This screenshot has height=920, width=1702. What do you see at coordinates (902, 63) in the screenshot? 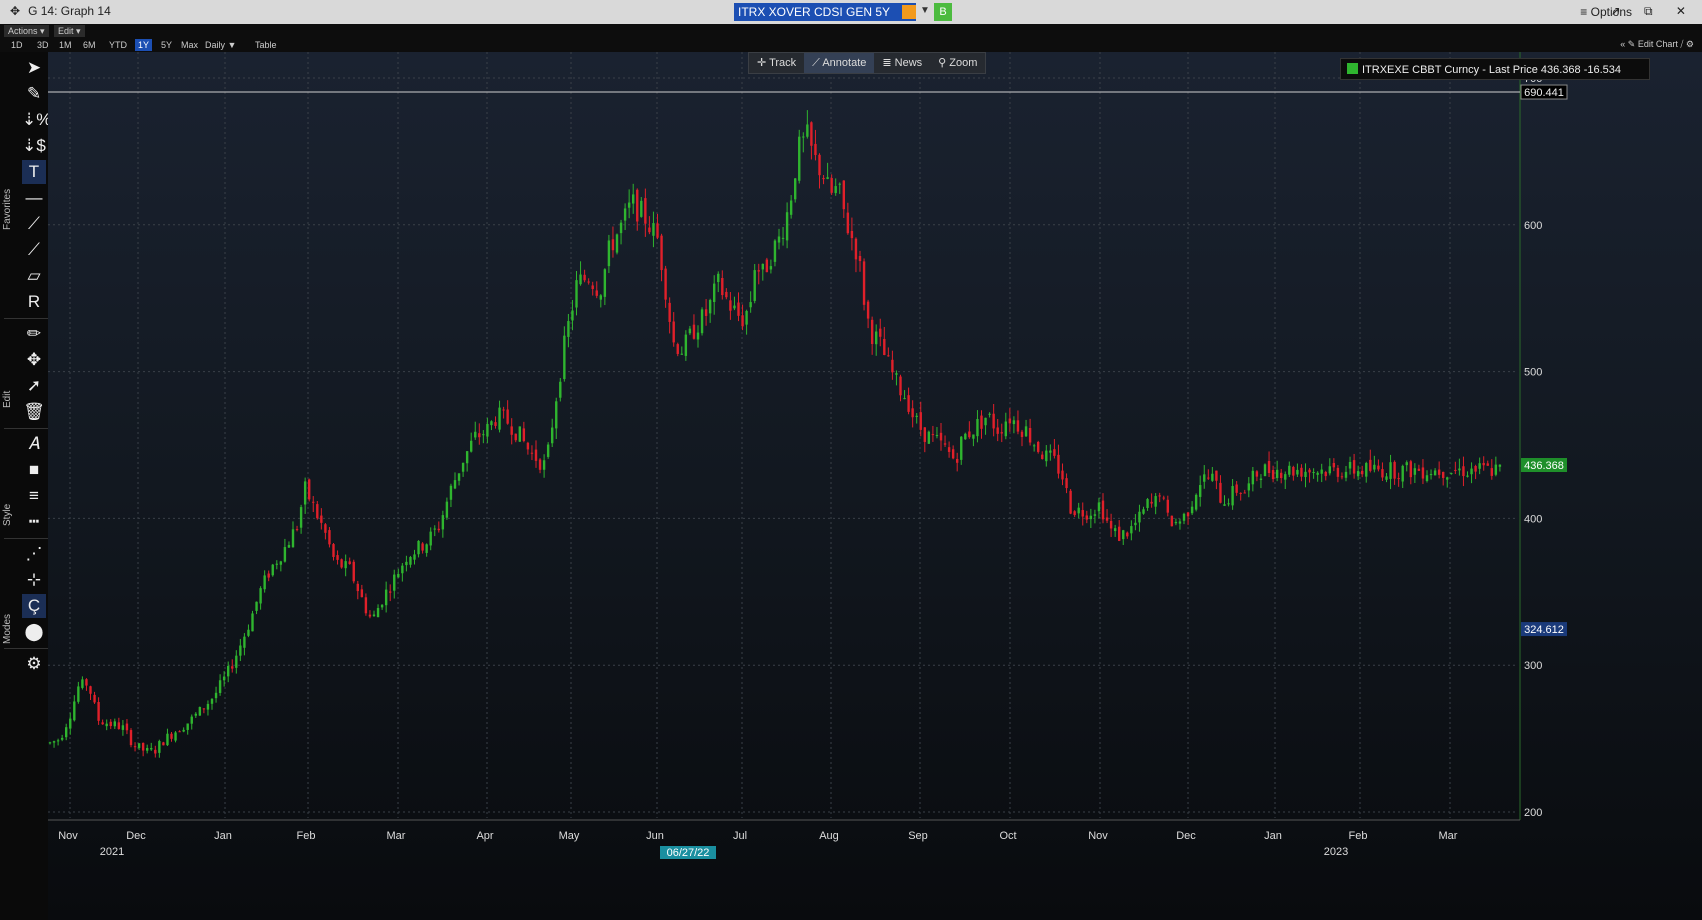
I see `news-button: ≣ News` at bounding box center [902, 63].